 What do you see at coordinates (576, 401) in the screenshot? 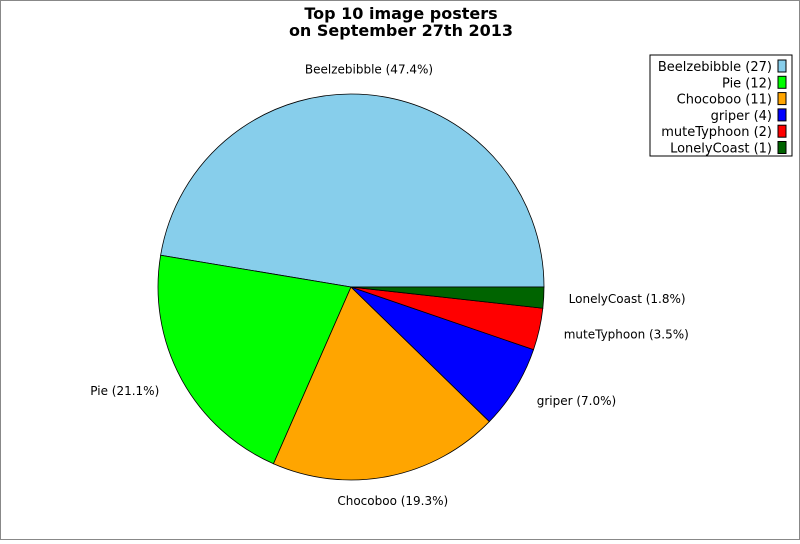
I see `slice-label: griper (7.0%)` at bounding box center [576, 401].